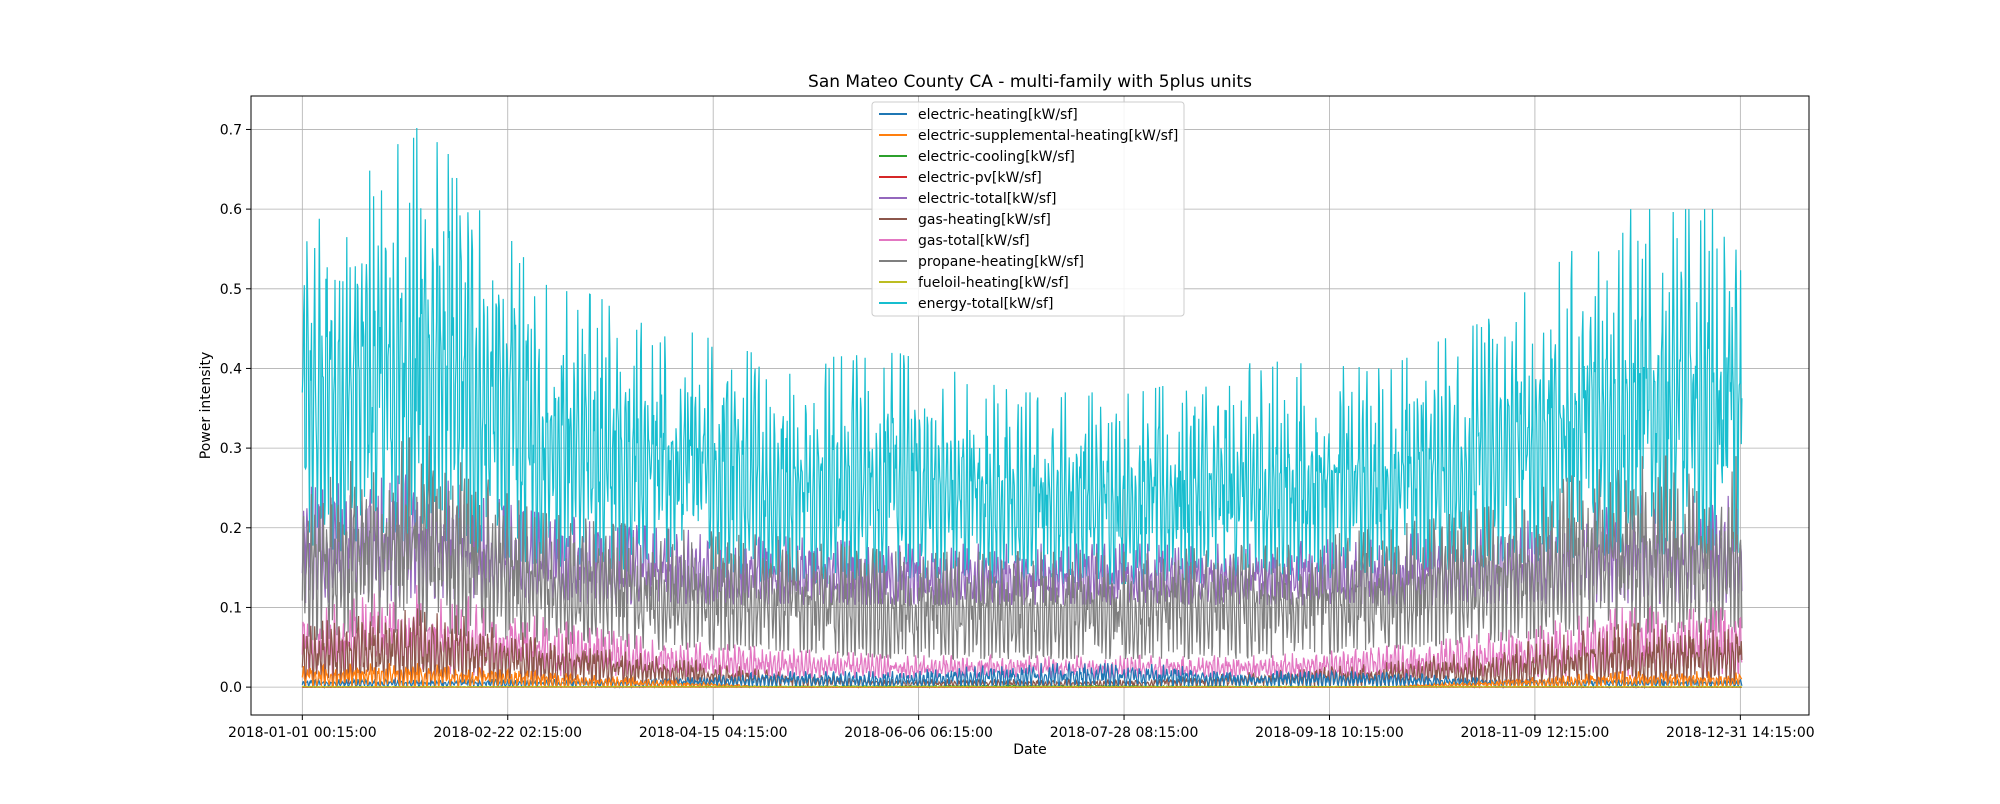  Describe the element at coordinates (1022, 686) in the screenshot. I see `series-line-fueloil-heating` at that location.